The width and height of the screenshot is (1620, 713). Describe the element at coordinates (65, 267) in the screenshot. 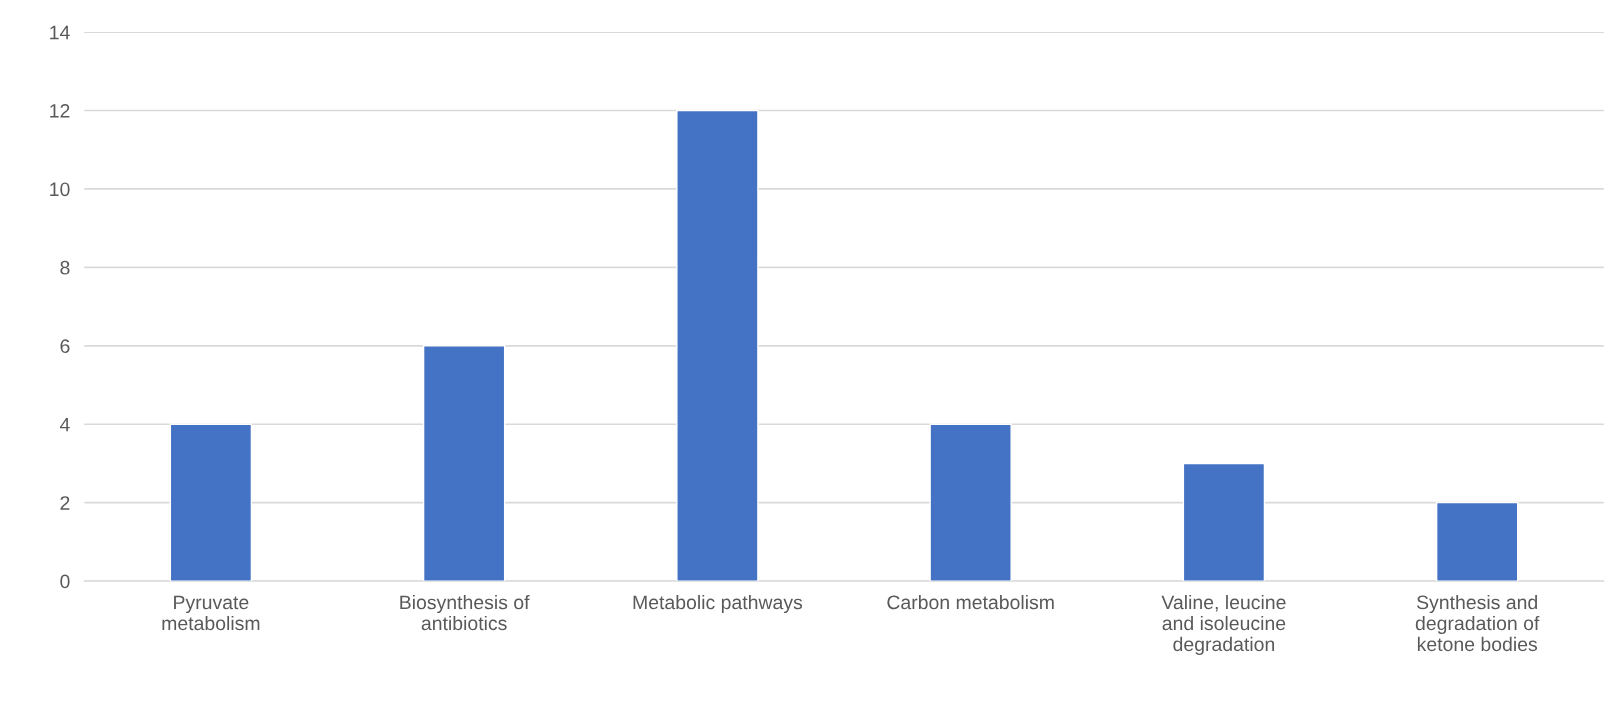

I see `y-tick-label: 8` at that location.